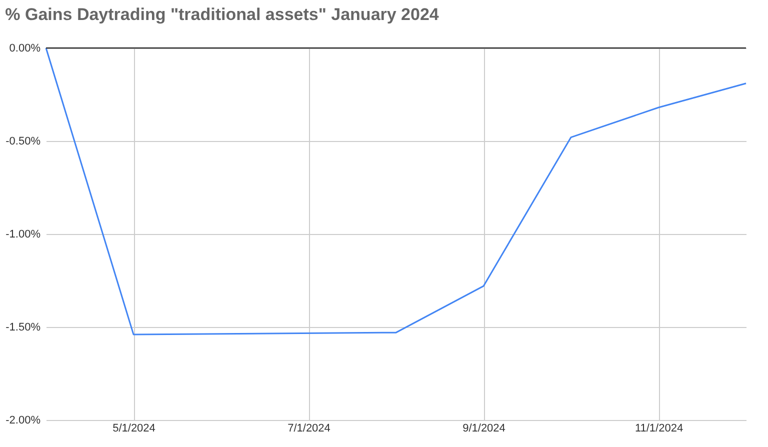  I want to click on x-tick-label: 11/1/2024, so click(659, 428).